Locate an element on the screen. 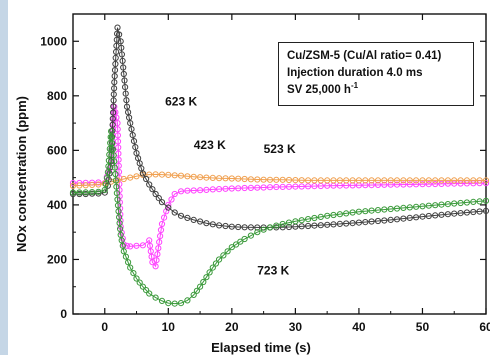 The width and height of the screenshot is (490, 355). curve-label: 523 K is located at coordinates (280, 149).